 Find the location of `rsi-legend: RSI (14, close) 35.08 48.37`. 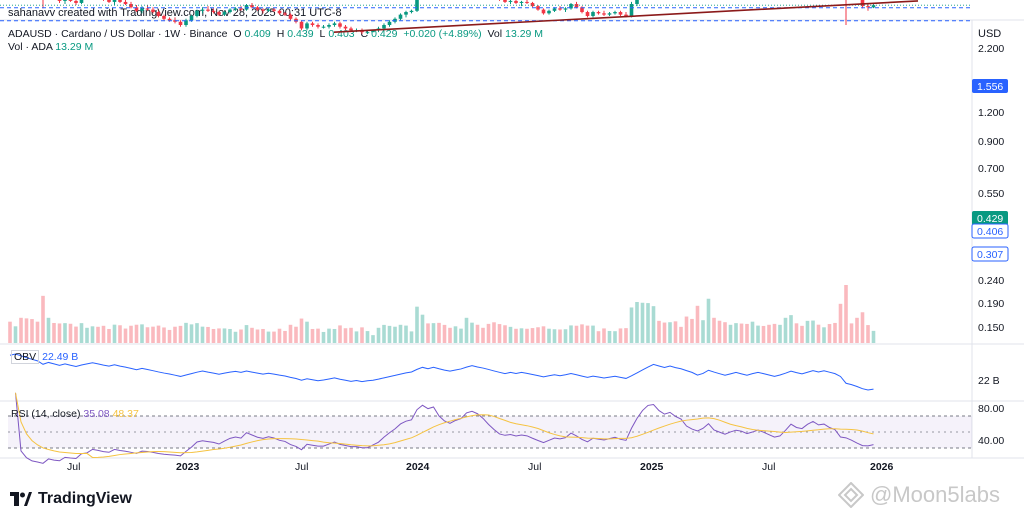

rsi-legend: RSI (14, close) 35.08 48.37 is located at coordinates (75, 414).